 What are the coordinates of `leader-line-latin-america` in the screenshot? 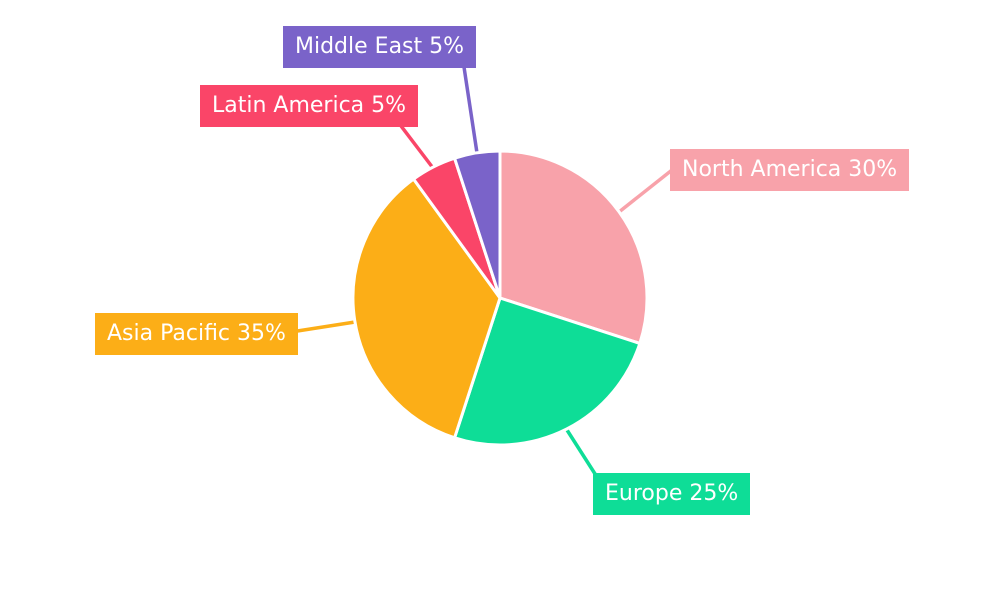 It's located at (415, 145).